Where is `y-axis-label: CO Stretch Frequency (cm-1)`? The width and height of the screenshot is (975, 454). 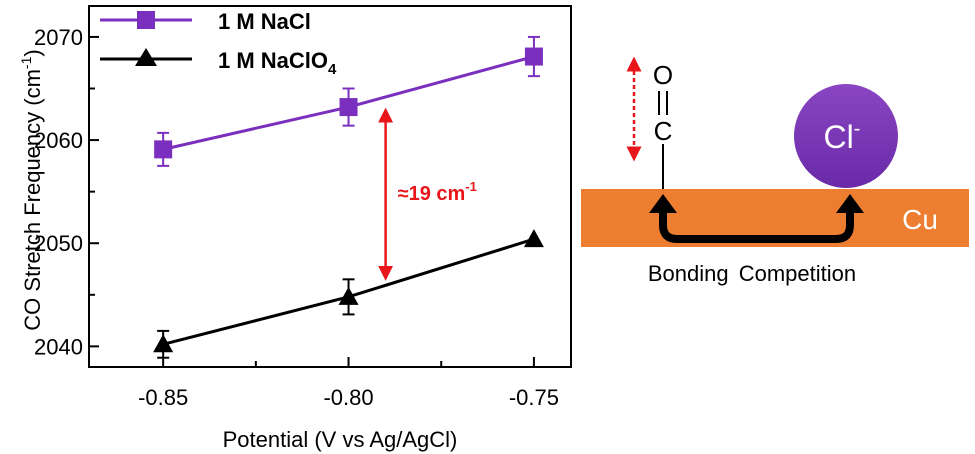
y-axis-label: CO Stretch Frequency (cm-1) is located at coordinates (31, 189).